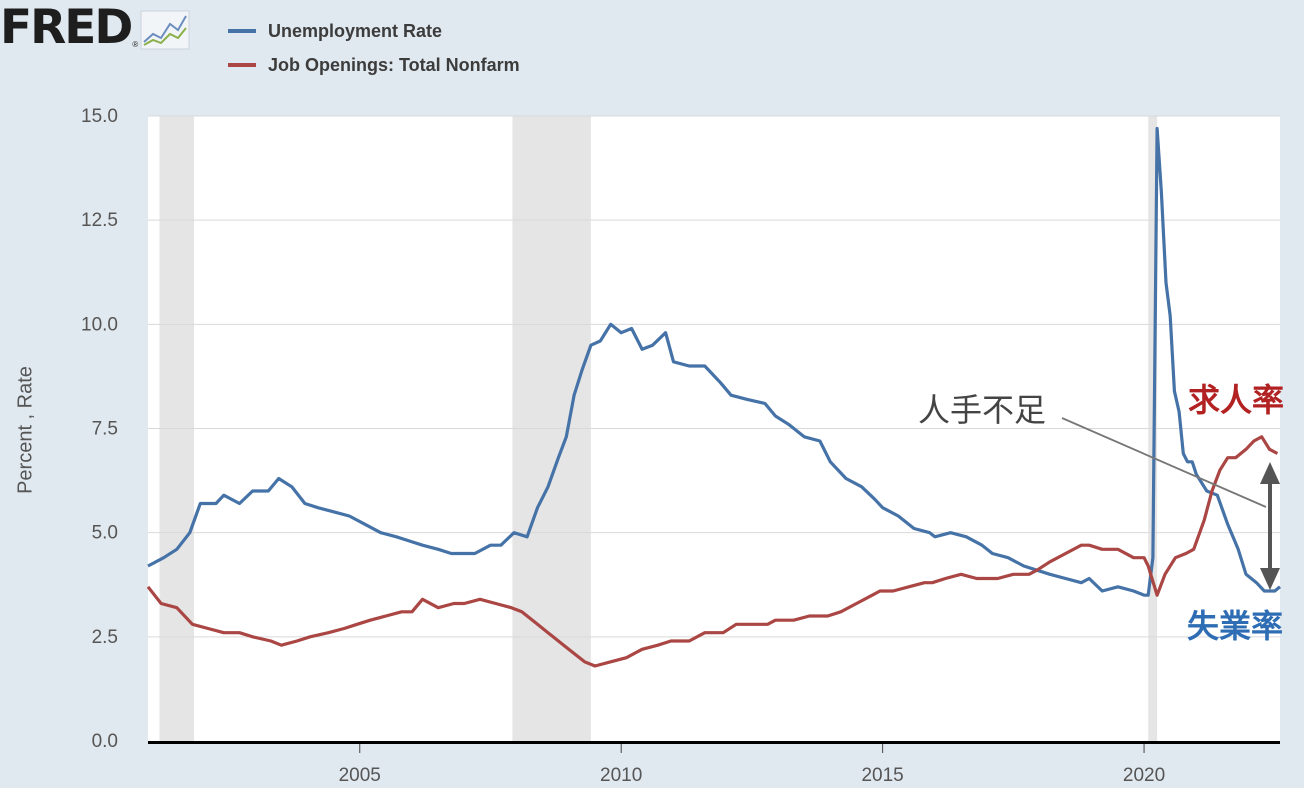 The image size is (1304, 788). I want to click on gap-arrow-head-down, so click(1270, 579).